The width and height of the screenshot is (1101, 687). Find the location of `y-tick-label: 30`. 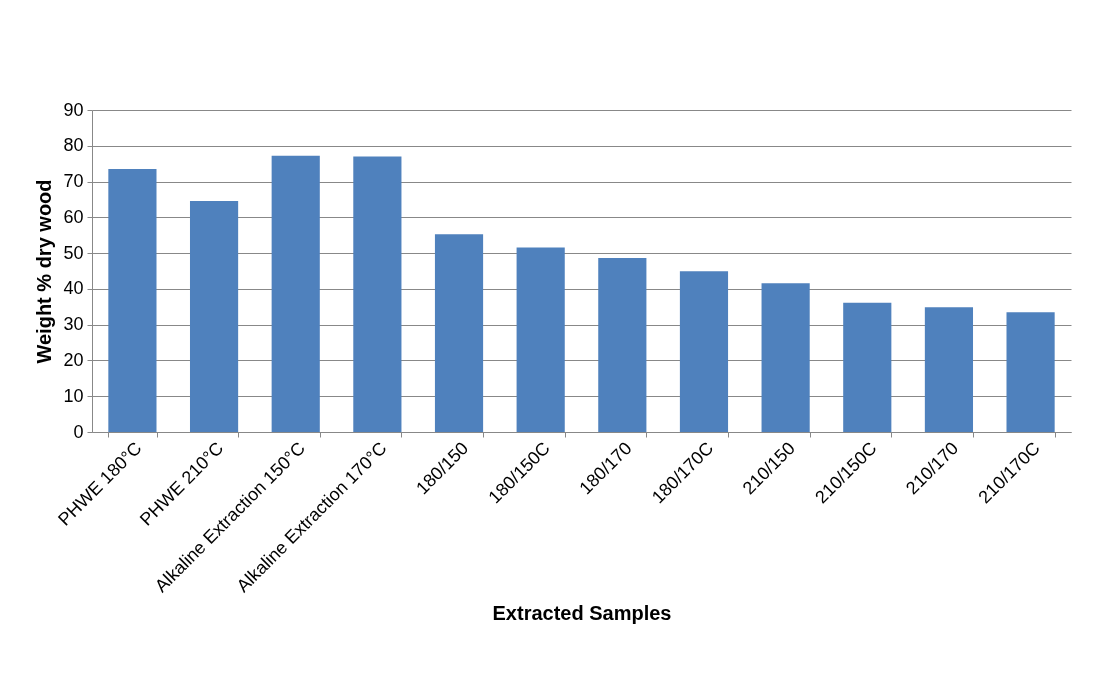

y-tick-label: 30 is located at coordinates (73, 324).